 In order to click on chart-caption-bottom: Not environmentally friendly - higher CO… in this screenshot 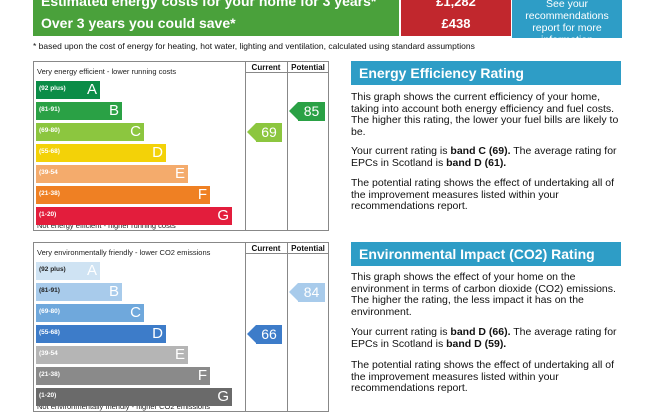, I will do `click(123, 406)`.